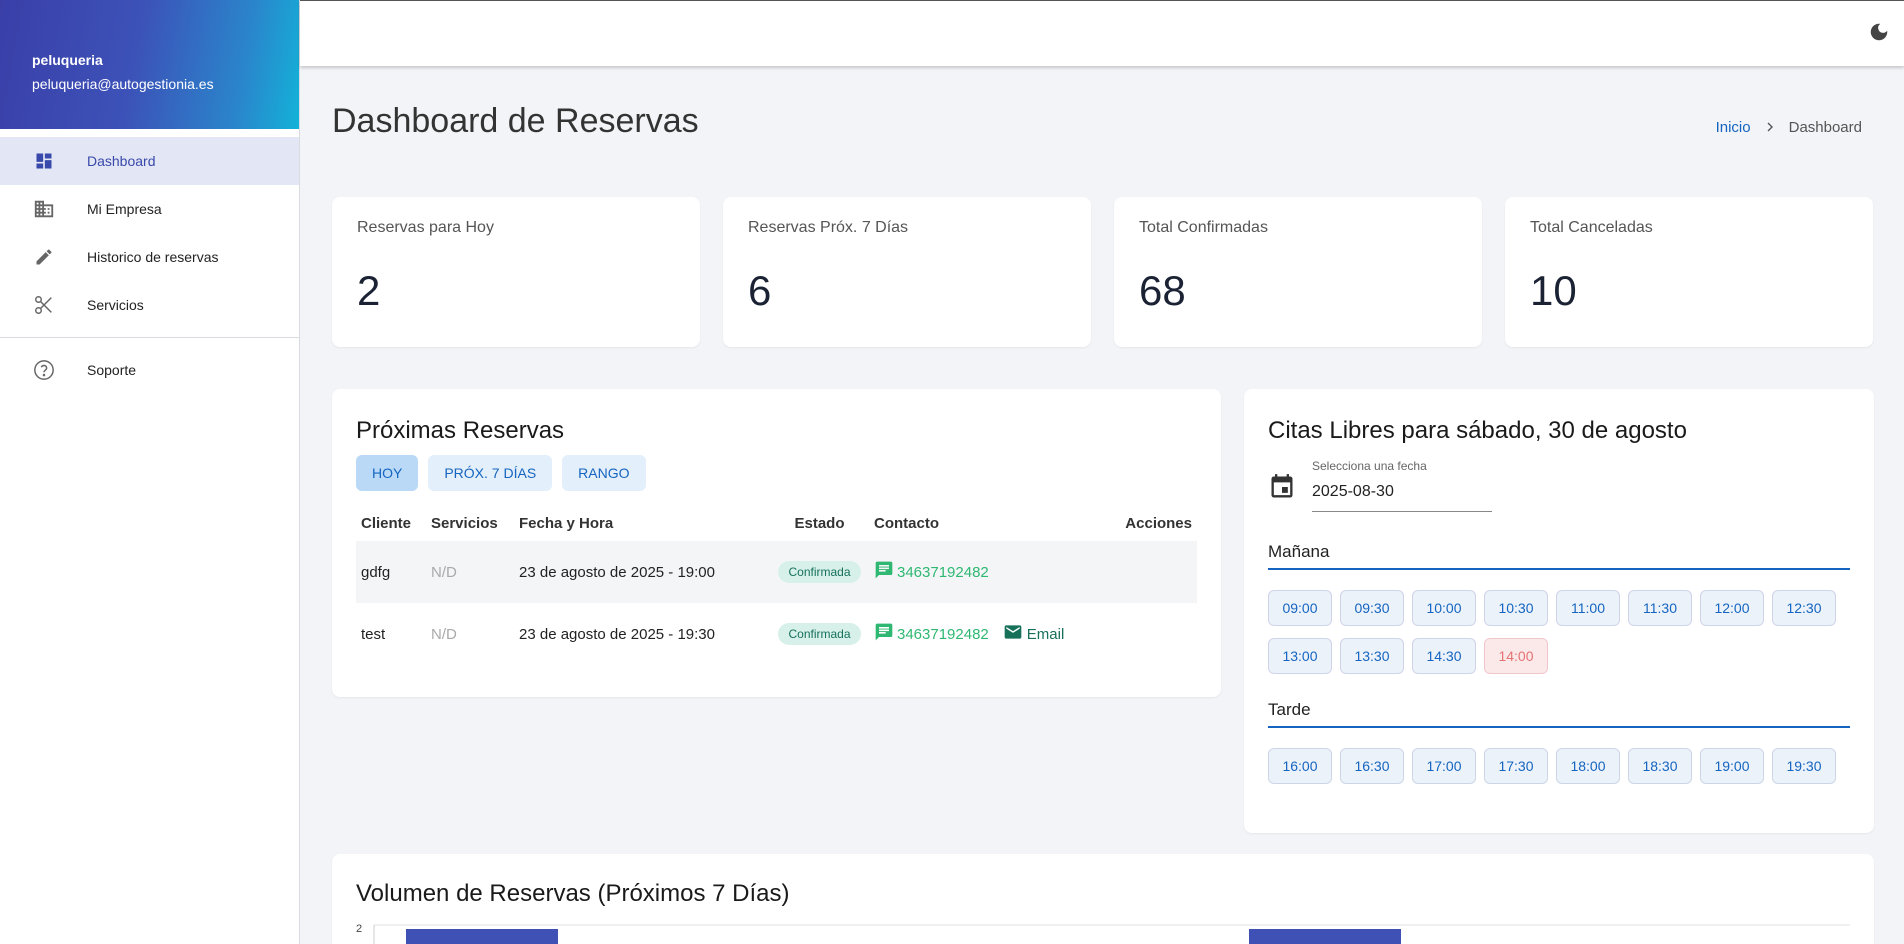 The height and width of the screenshot is (944, 1904). Describe the element at coordinates (516, 272) in the screenshot. I see `stat-card-today: Reservas para Hoy 2` at that location.